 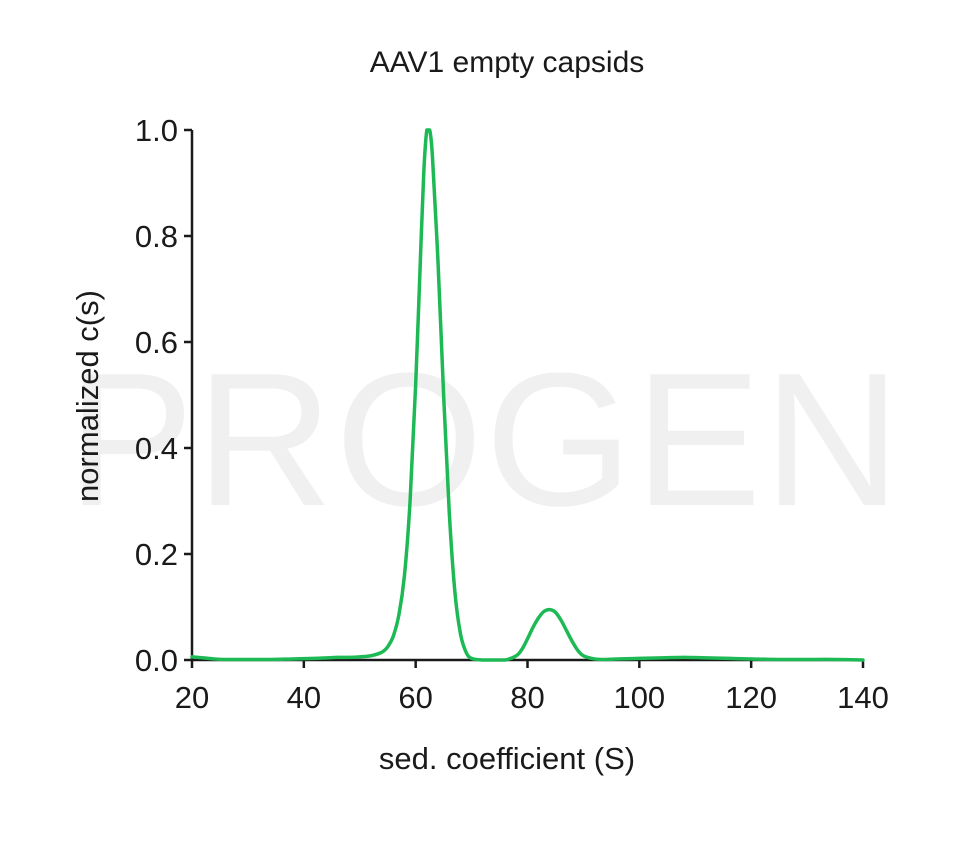 I want to click on y-tick-label: 0.0, so click(x=156, y=660).